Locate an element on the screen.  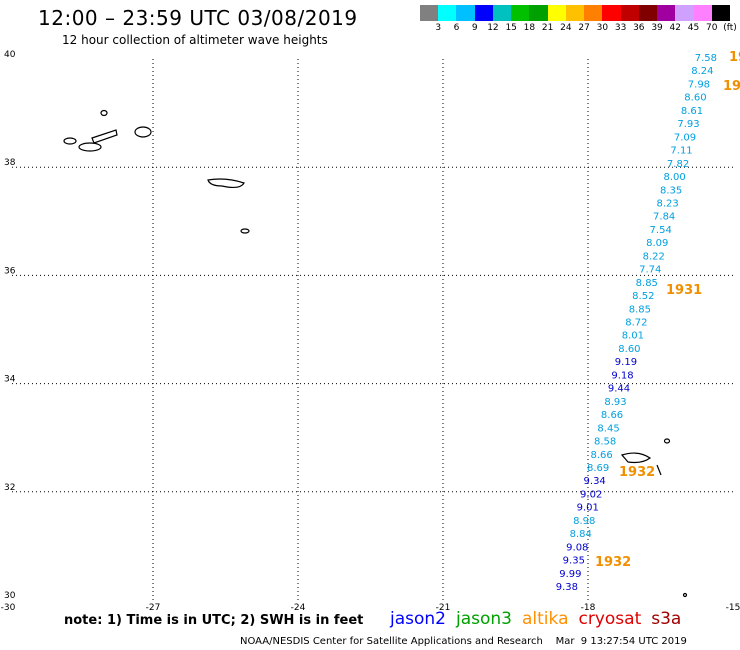
color-scale-label: (ft) is located at coordinates (730, 28).